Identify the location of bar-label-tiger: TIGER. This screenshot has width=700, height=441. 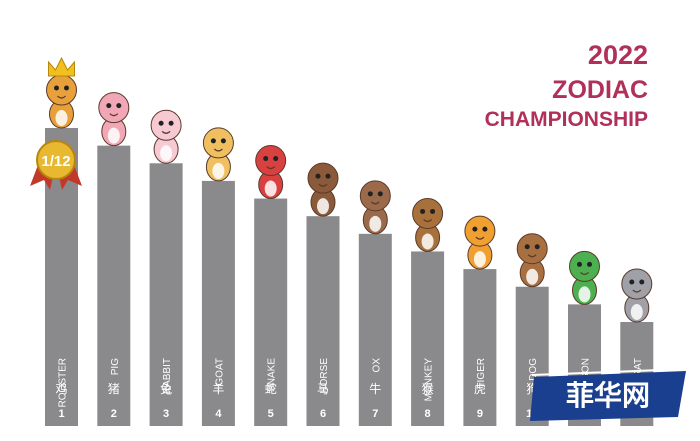
(481, 373).